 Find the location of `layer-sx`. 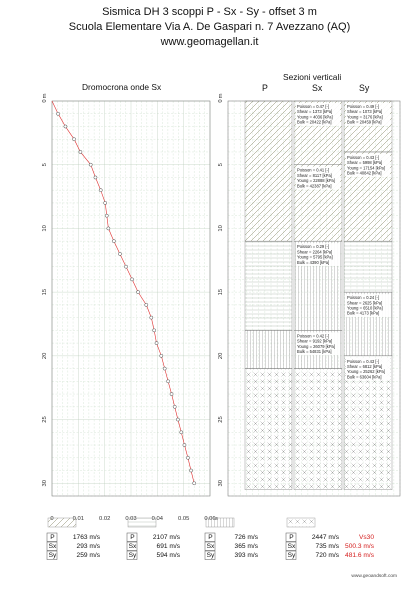

layer-sx is located at coordinates (318, 429).